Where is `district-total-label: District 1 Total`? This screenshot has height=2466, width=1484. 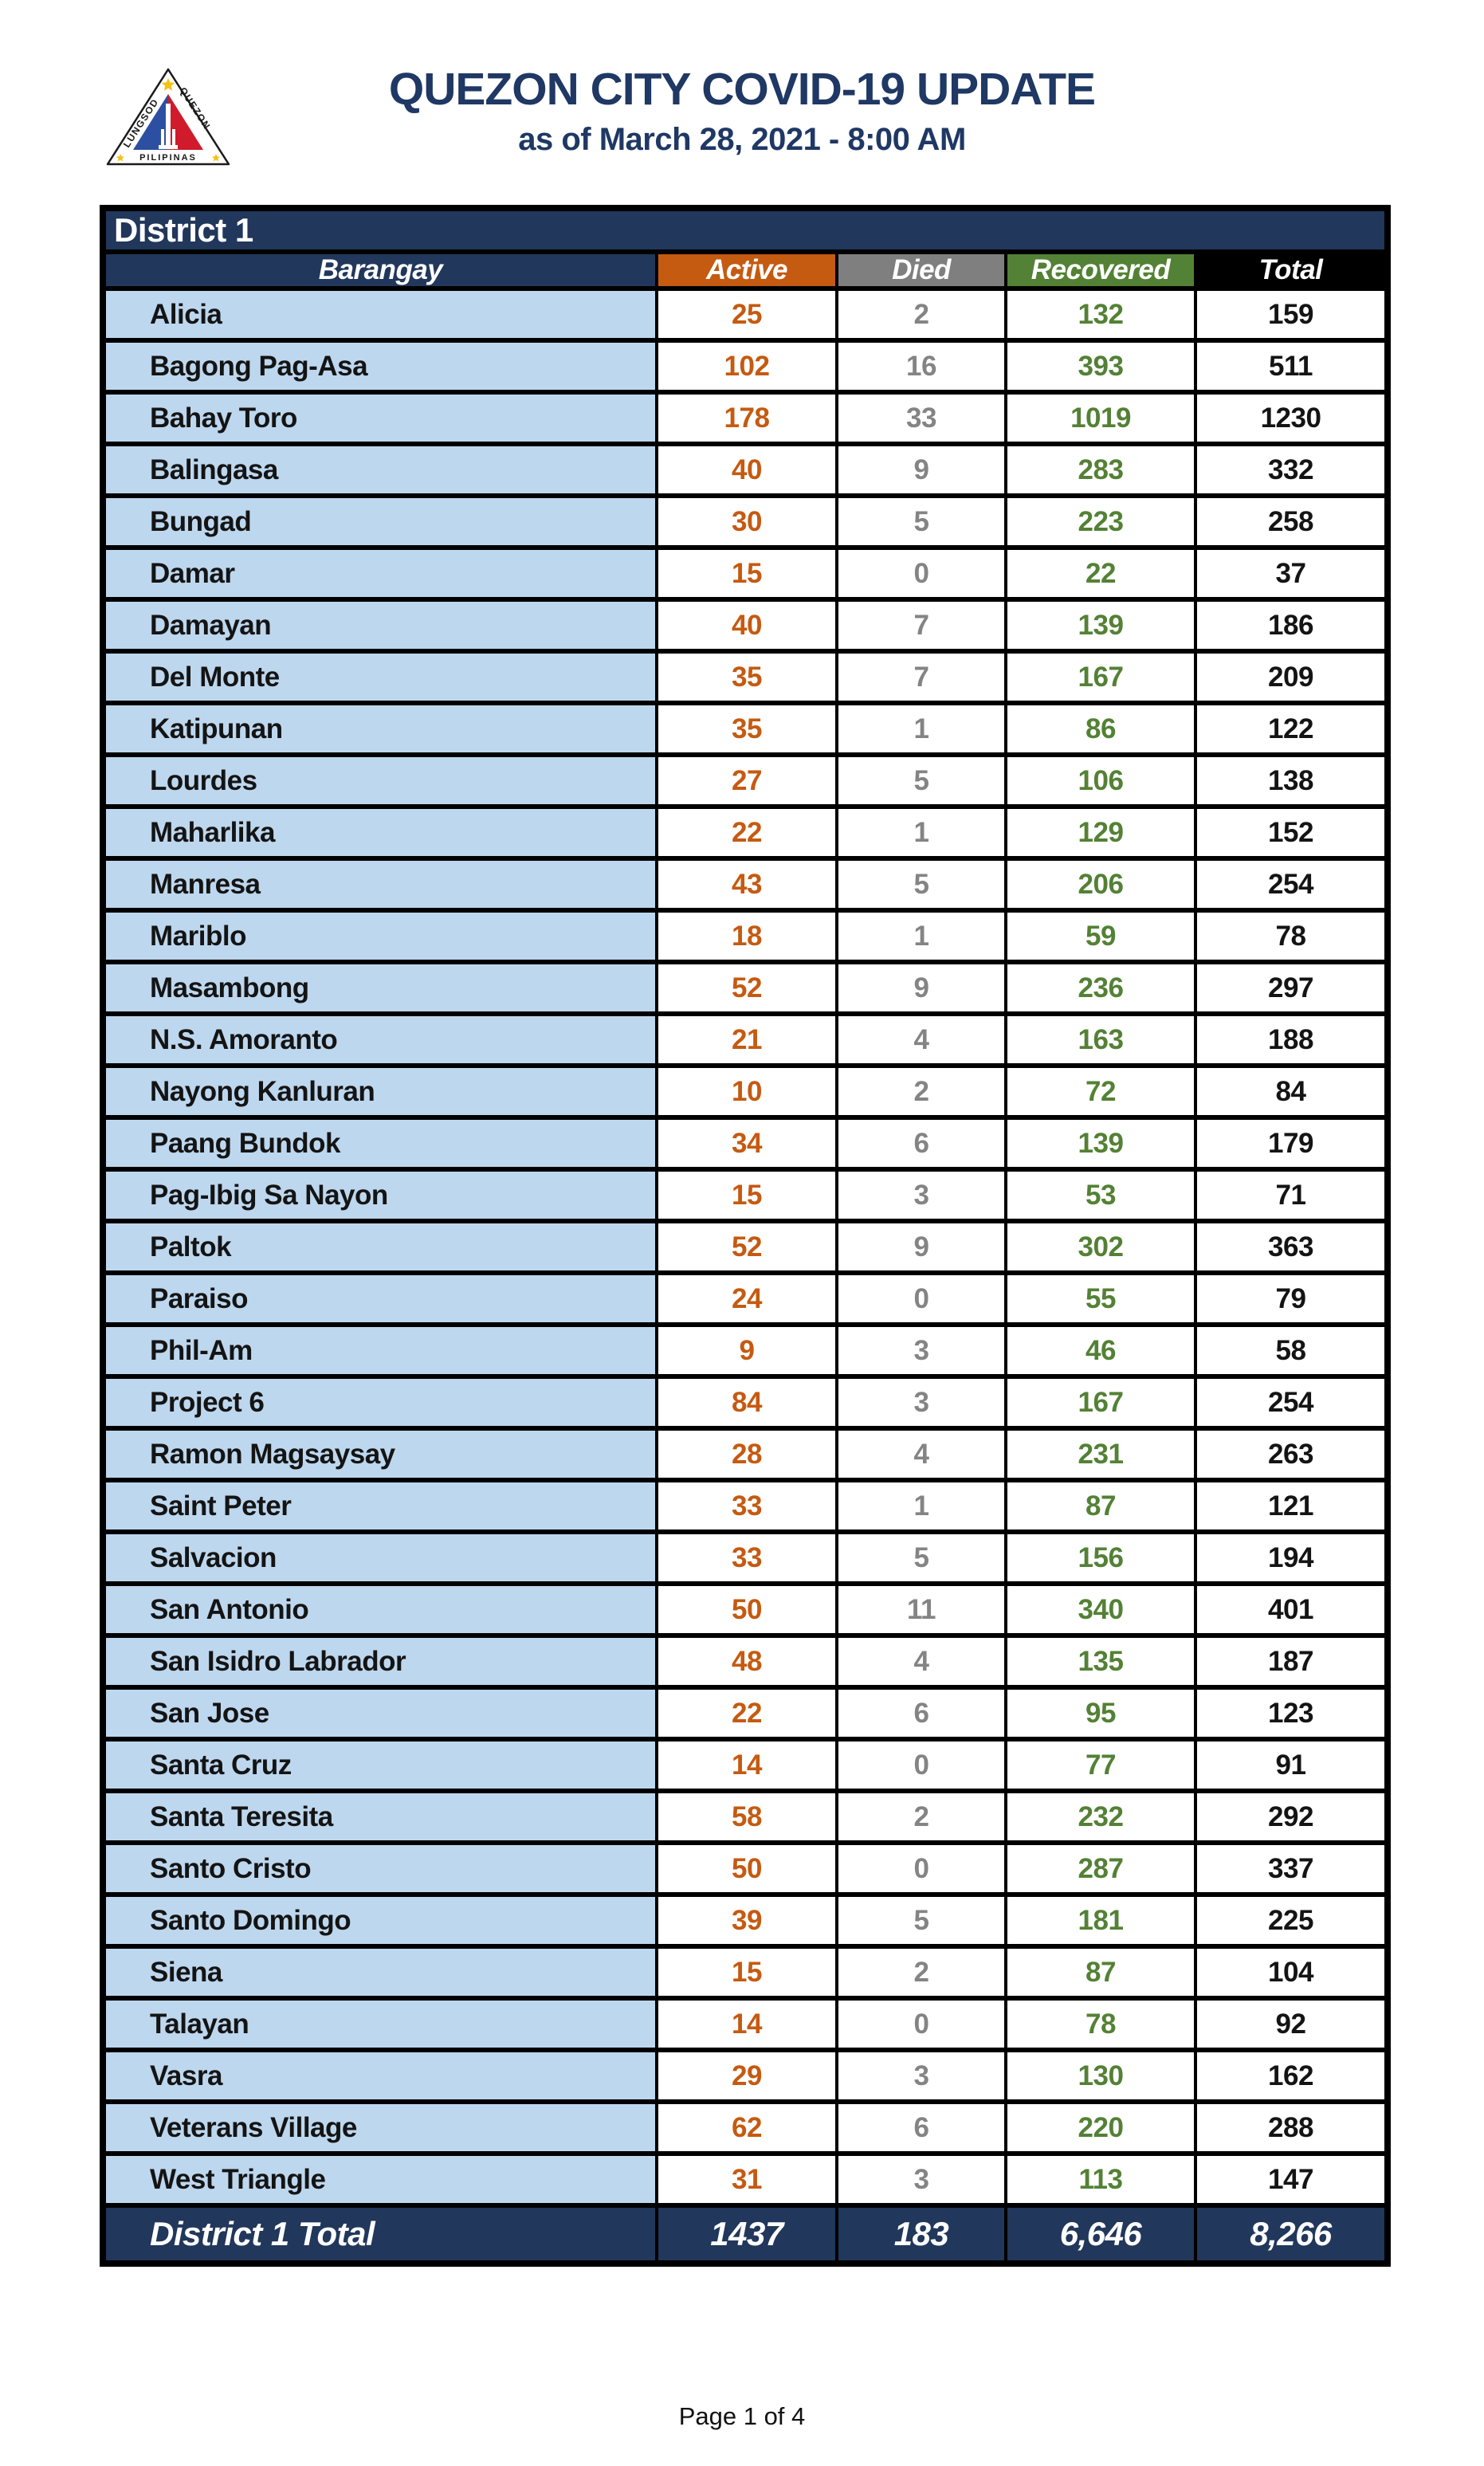
district-total-label: District 1 Total is located at coordinates (379, 2234).